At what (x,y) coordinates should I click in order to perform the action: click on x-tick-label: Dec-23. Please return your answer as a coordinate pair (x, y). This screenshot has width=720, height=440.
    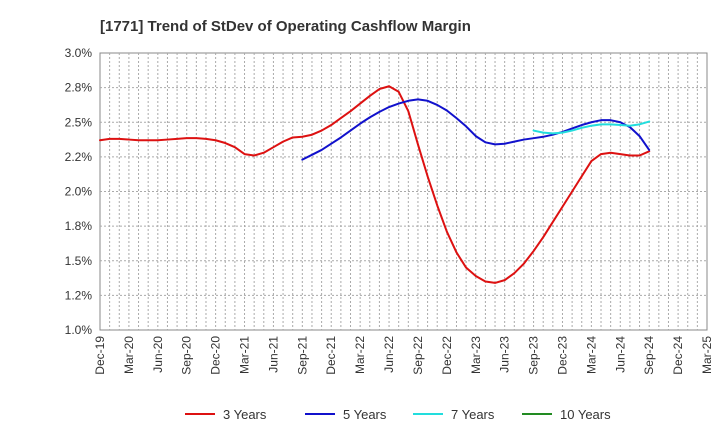
    Looking at the image, I should click on (562, 355).